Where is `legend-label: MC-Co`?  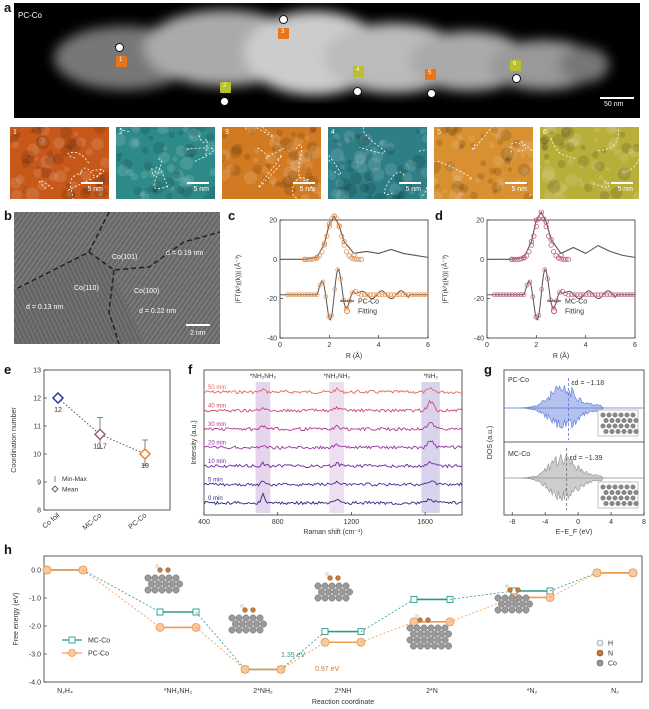 legend-label: MC-Co is located at coordinates (99, 641).